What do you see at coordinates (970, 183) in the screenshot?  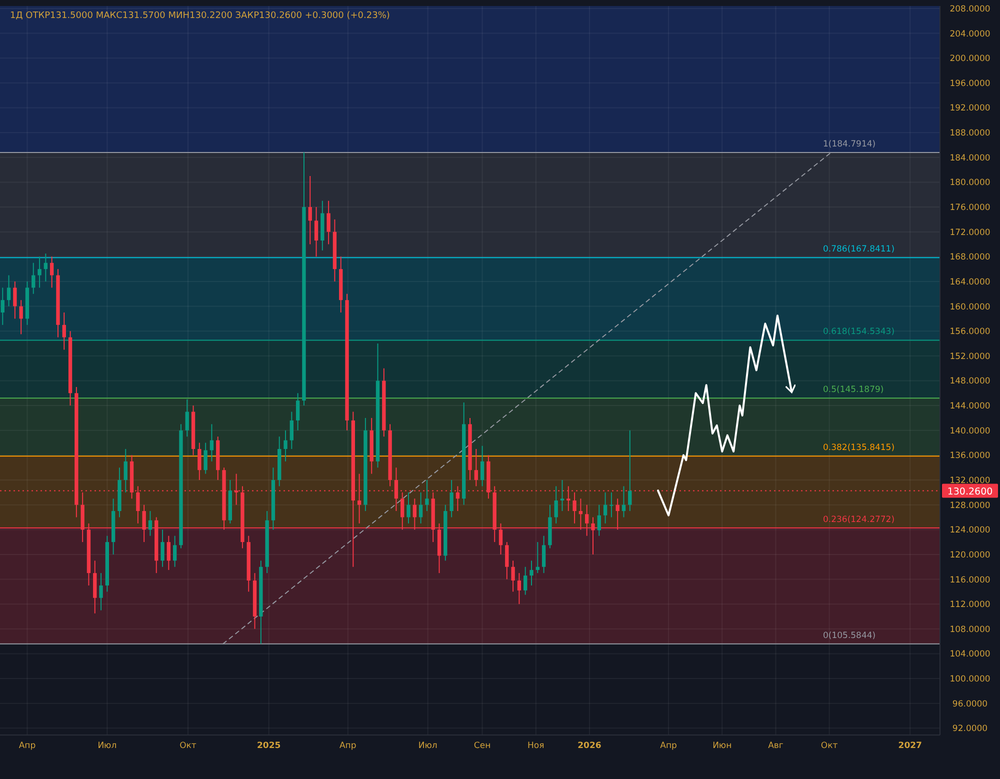 I see `y-tick-label: 180.0000` at bounding box center [970, 183].